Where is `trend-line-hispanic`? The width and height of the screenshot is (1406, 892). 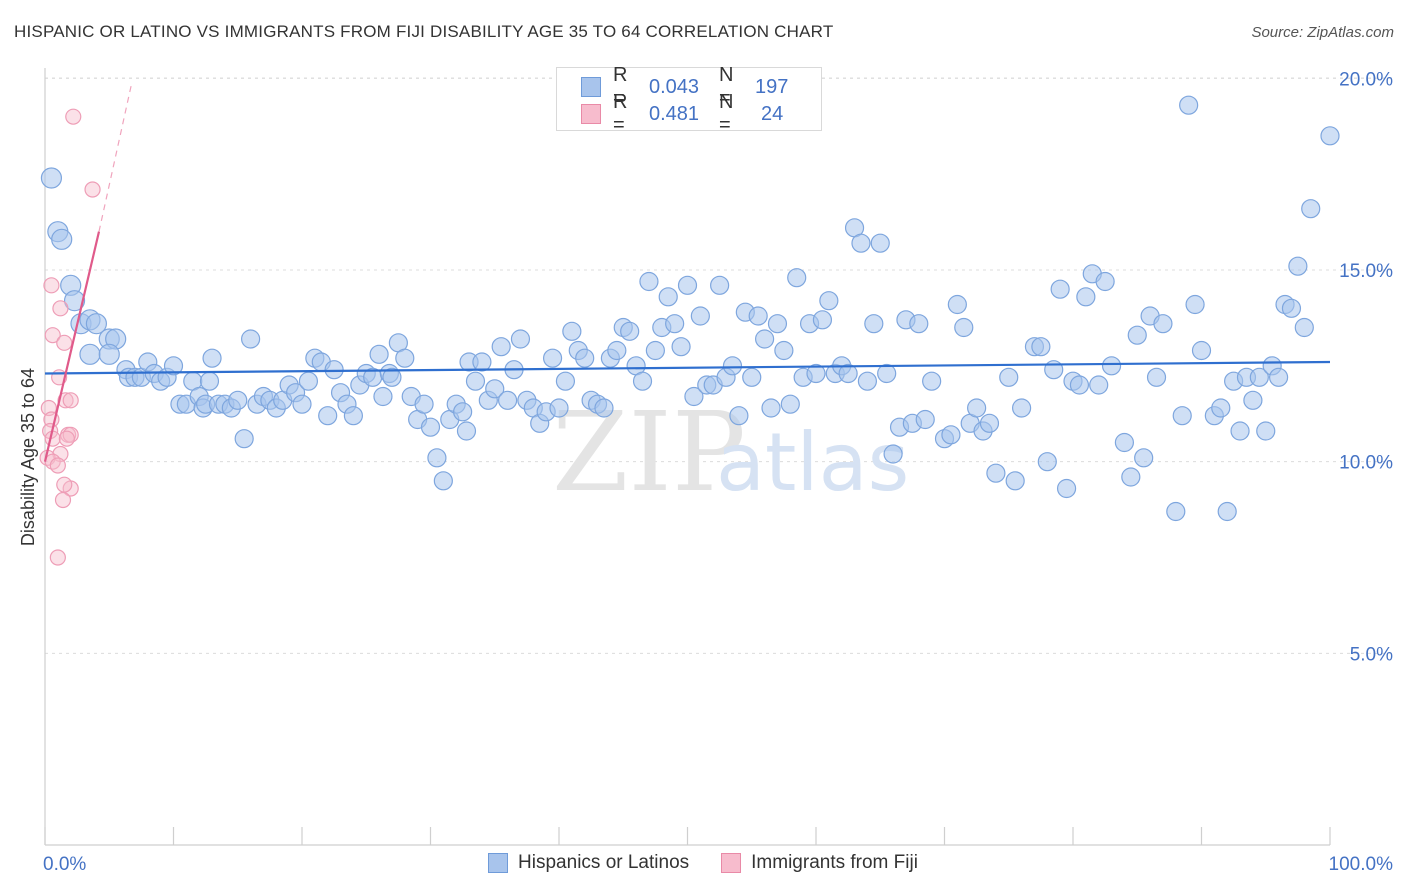 trend-line-hispanic is located at coordinates (687, 367).